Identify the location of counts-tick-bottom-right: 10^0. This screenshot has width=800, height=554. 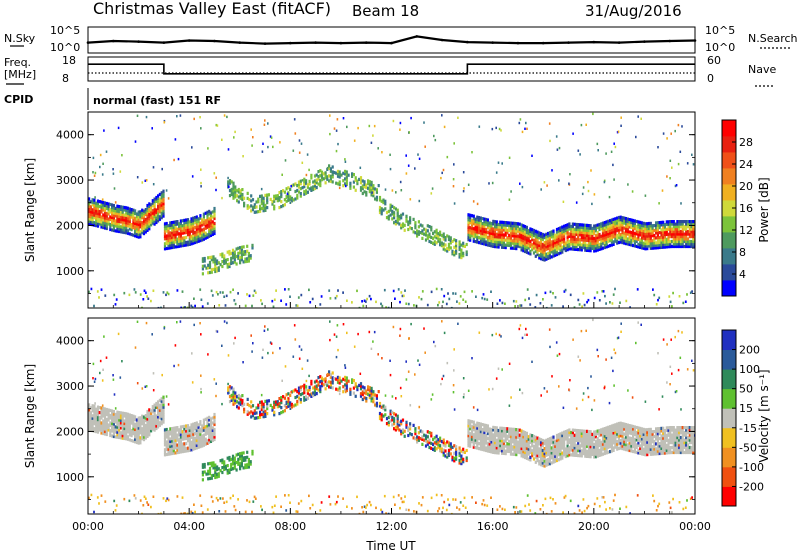
(720, 47).